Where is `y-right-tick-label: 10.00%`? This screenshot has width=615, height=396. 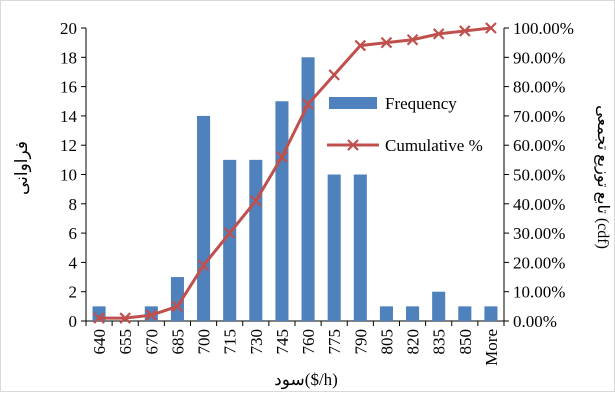 y-right-tick-label: 10.00% is located at coordinates (539, 292).